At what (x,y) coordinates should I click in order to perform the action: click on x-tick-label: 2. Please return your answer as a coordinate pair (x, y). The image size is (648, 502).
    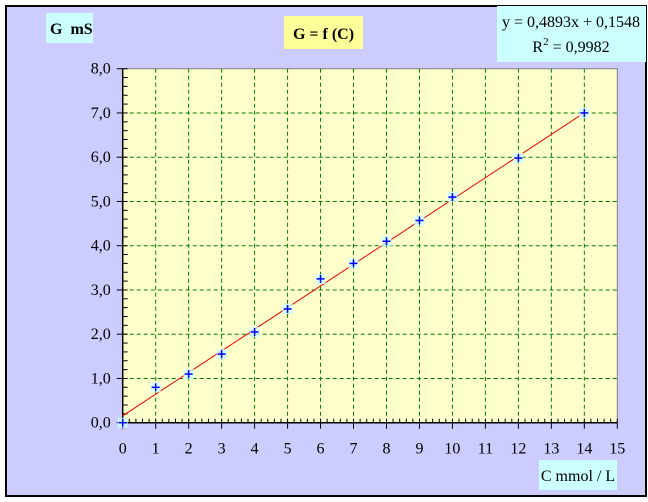
    Looking at the image, I should click on (189, 449).